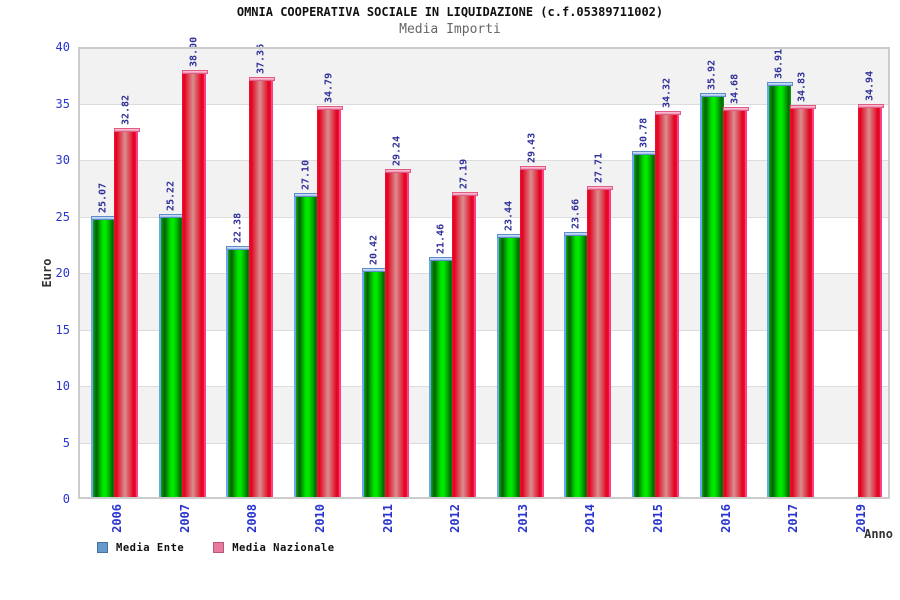  I want to click on bar-value-label-media-ente-2007: 25.22, so click(171, 195).